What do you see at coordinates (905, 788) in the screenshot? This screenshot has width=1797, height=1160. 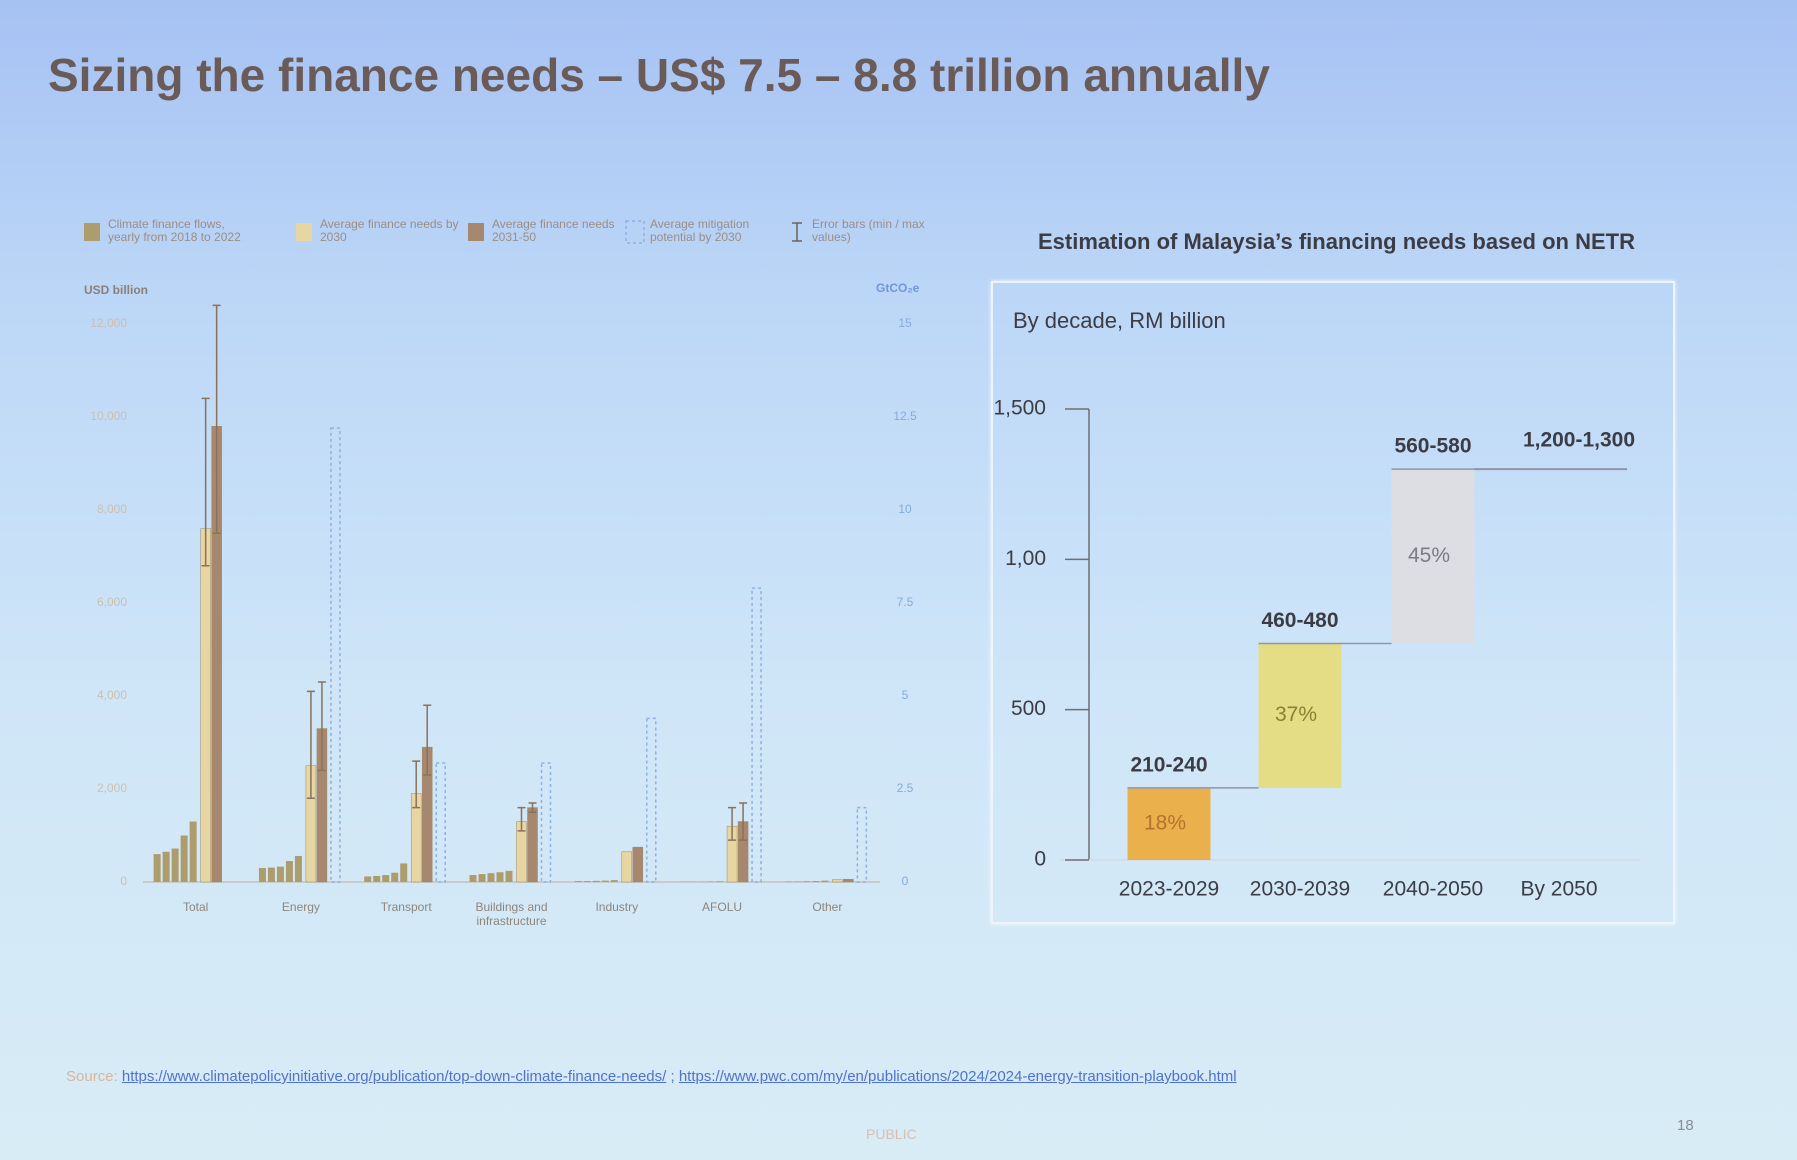 I see `y2-tick-label: 2.5` at bounding box center [905, 788].